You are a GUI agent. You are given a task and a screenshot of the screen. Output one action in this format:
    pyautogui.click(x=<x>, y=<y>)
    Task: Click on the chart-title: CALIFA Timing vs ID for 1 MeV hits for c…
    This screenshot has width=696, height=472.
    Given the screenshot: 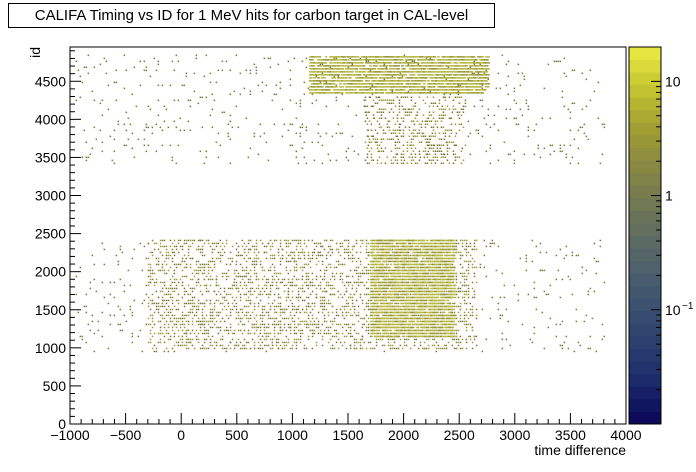 What is the action you would take?
    pyautogui.click(x=251, y=15)
    